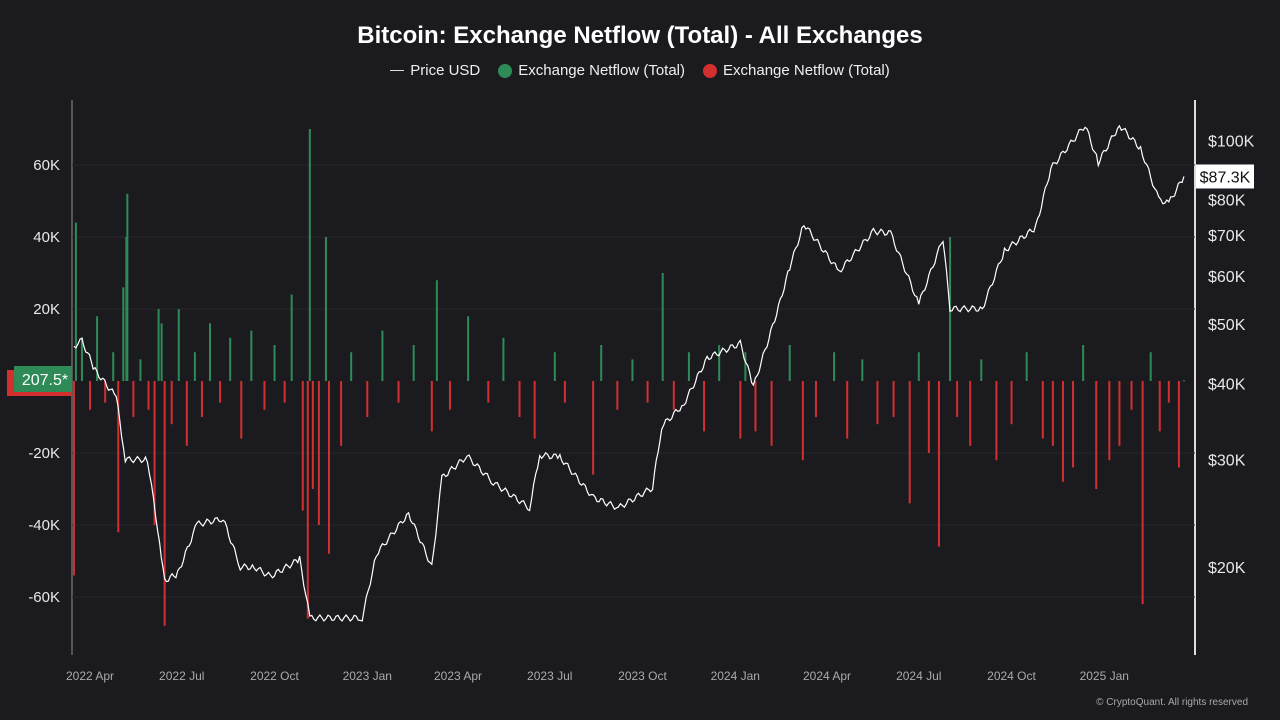 The height and width of the screenshot is (720, 1280). Describe the element at coordinates (1231, 141) in the screenshot. I see `y-right-tick-label: $100K` at that location.